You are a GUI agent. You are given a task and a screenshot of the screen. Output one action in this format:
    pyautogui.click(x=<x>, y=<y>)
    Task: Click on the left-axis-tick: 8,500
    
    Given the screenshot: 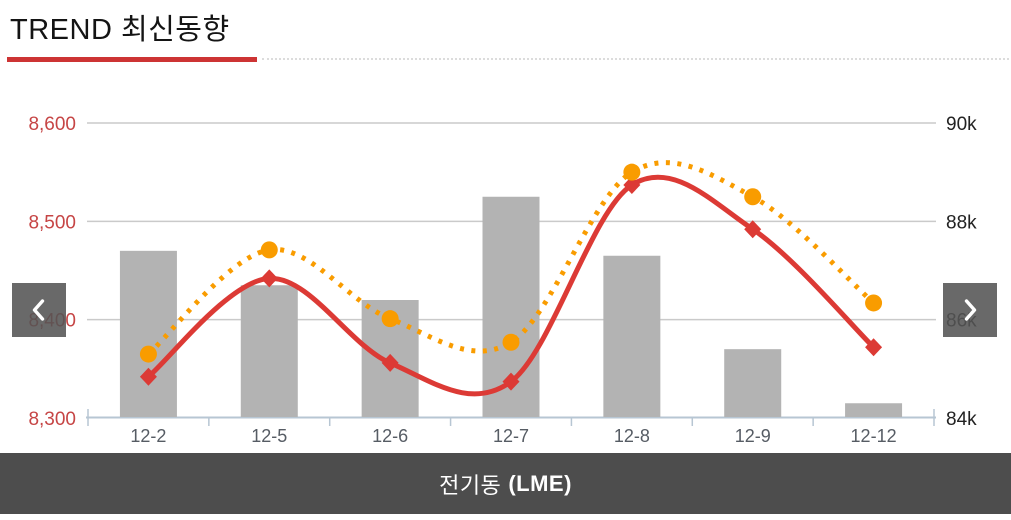 What is the action you would take?
    pyautogui.click(x=52, y=222)
    